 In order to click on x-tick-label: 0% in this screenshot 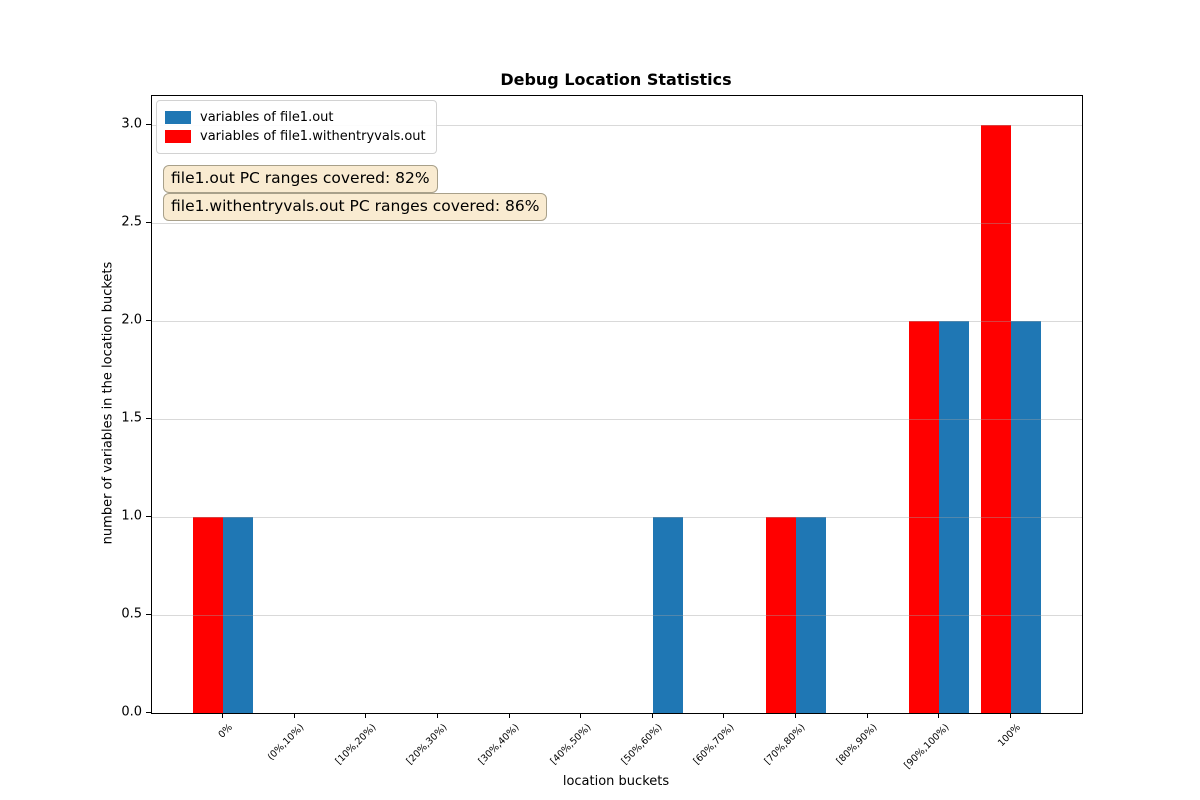, I will do `click(225, 731)`.